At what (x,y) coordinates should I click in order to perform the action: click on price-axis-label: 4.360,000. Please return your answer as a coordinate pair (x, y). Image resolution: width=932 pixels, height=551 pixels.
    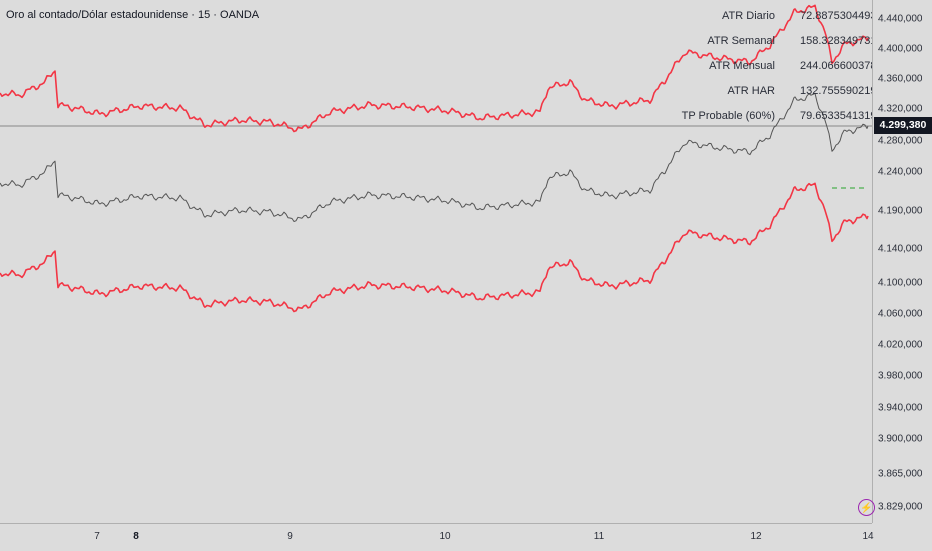
    Looking at the image, I should click on (900, 79).